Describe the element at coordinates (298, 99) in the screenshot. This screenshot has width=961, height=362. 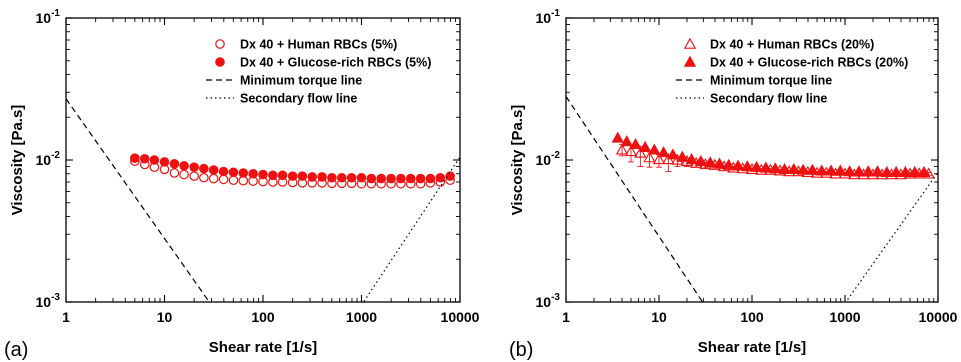
I see `legend-entry: Secondary flow line` at that location.